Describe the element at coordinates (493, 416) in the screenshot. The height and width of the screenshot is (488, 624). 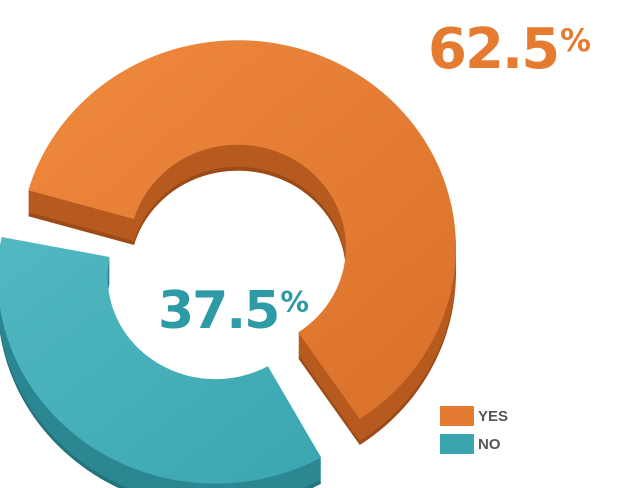
I see `legend-label-yes: YES` at that location.